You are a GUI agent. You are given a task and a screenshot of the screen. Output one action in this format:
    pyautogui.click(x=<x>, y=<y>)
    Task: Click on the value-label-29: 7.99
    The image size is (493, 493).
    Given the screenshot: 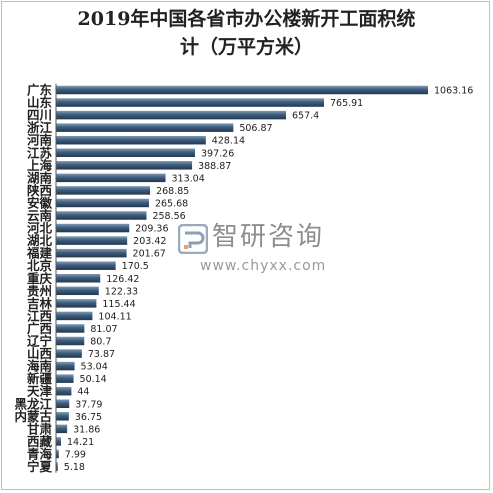 What is the action you would take?
    pyautogui.click(x=75, y=454)
    